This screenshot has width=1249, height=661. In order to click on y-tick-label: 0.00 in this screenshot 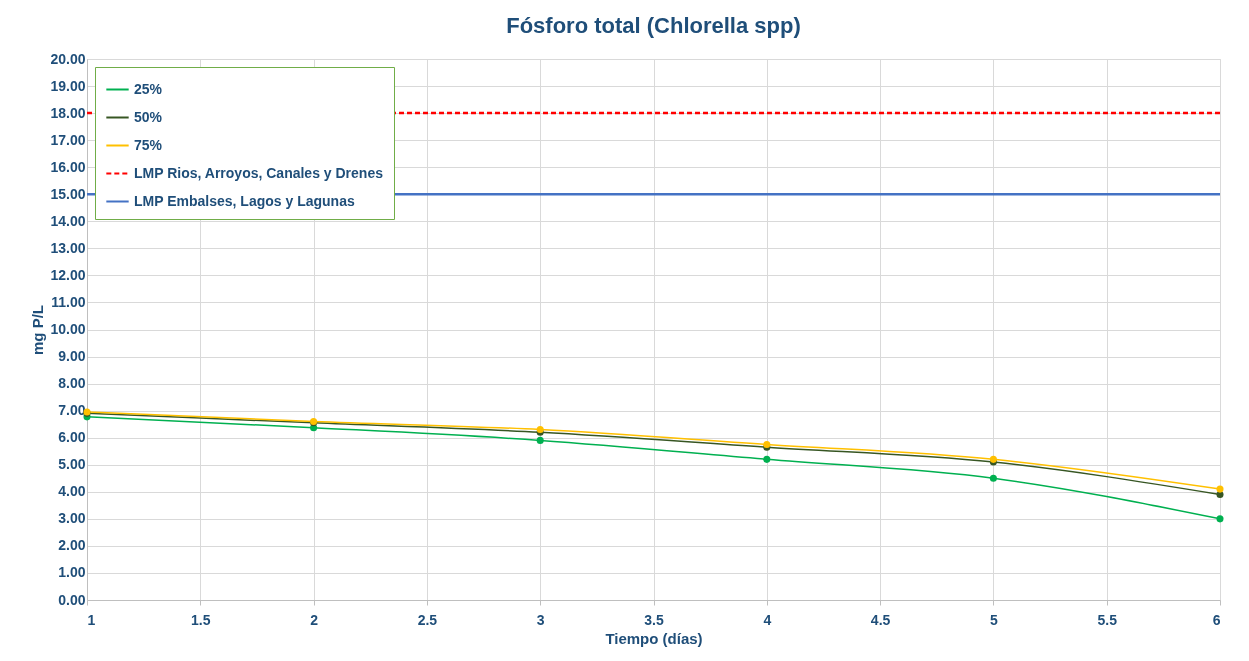, I will do `click(72, 599)`.